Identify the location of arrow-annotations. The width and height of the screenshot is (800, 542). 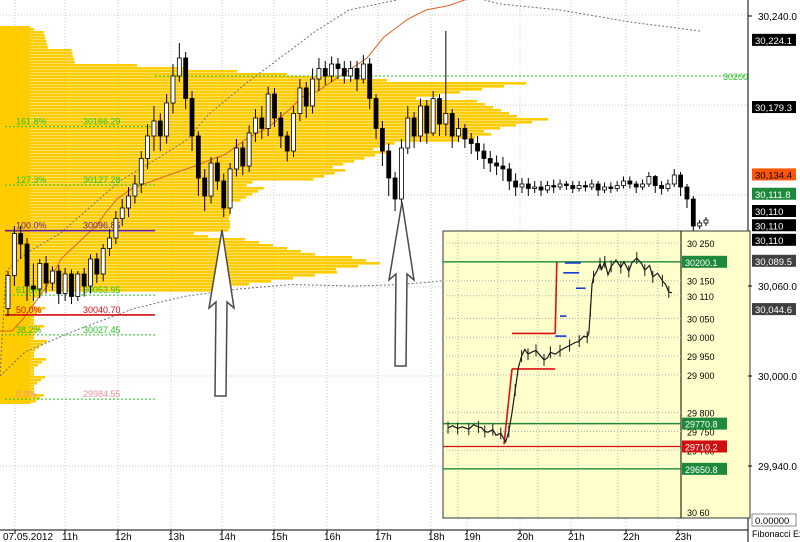
(311, 299).